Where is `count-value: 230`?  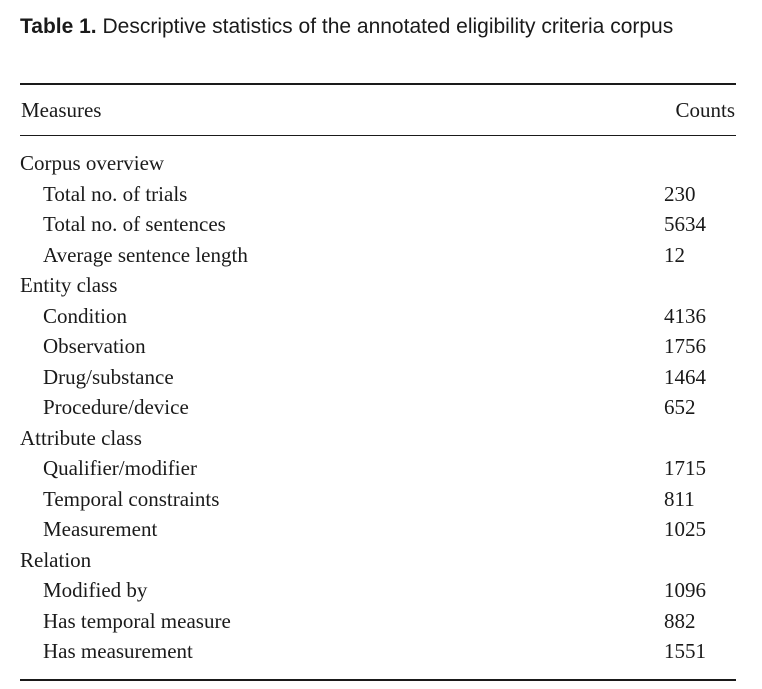
count-value: 230 is located at coordinates (680, 193).